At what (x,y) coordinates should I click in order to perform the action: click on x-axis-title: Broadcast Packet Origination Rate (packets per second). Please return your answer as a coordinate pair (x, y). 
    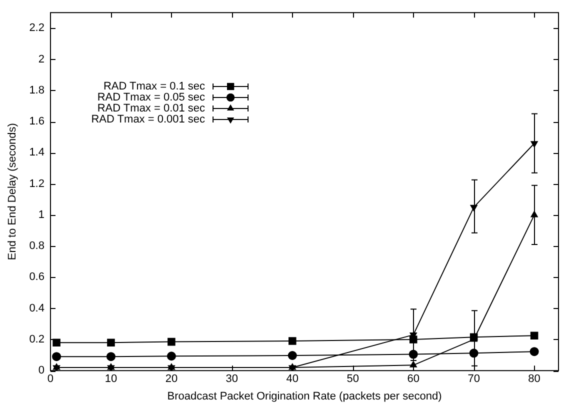
    Looking at the image, I should click on (304, 396).